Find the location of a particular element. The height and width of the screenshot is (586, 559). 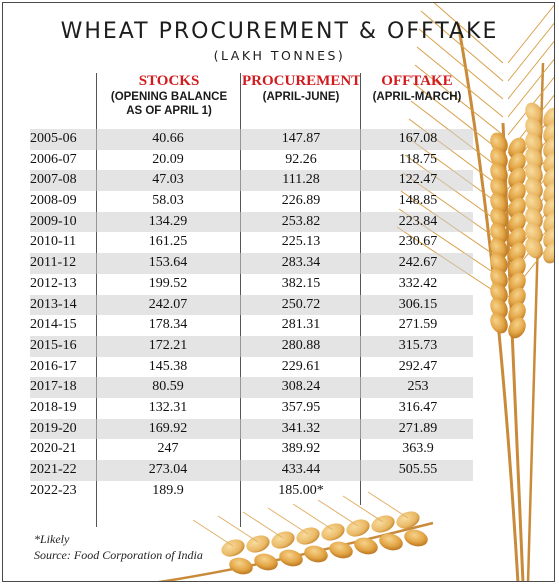

year-cell: 2018-19 is located at coordinates (53, 407).